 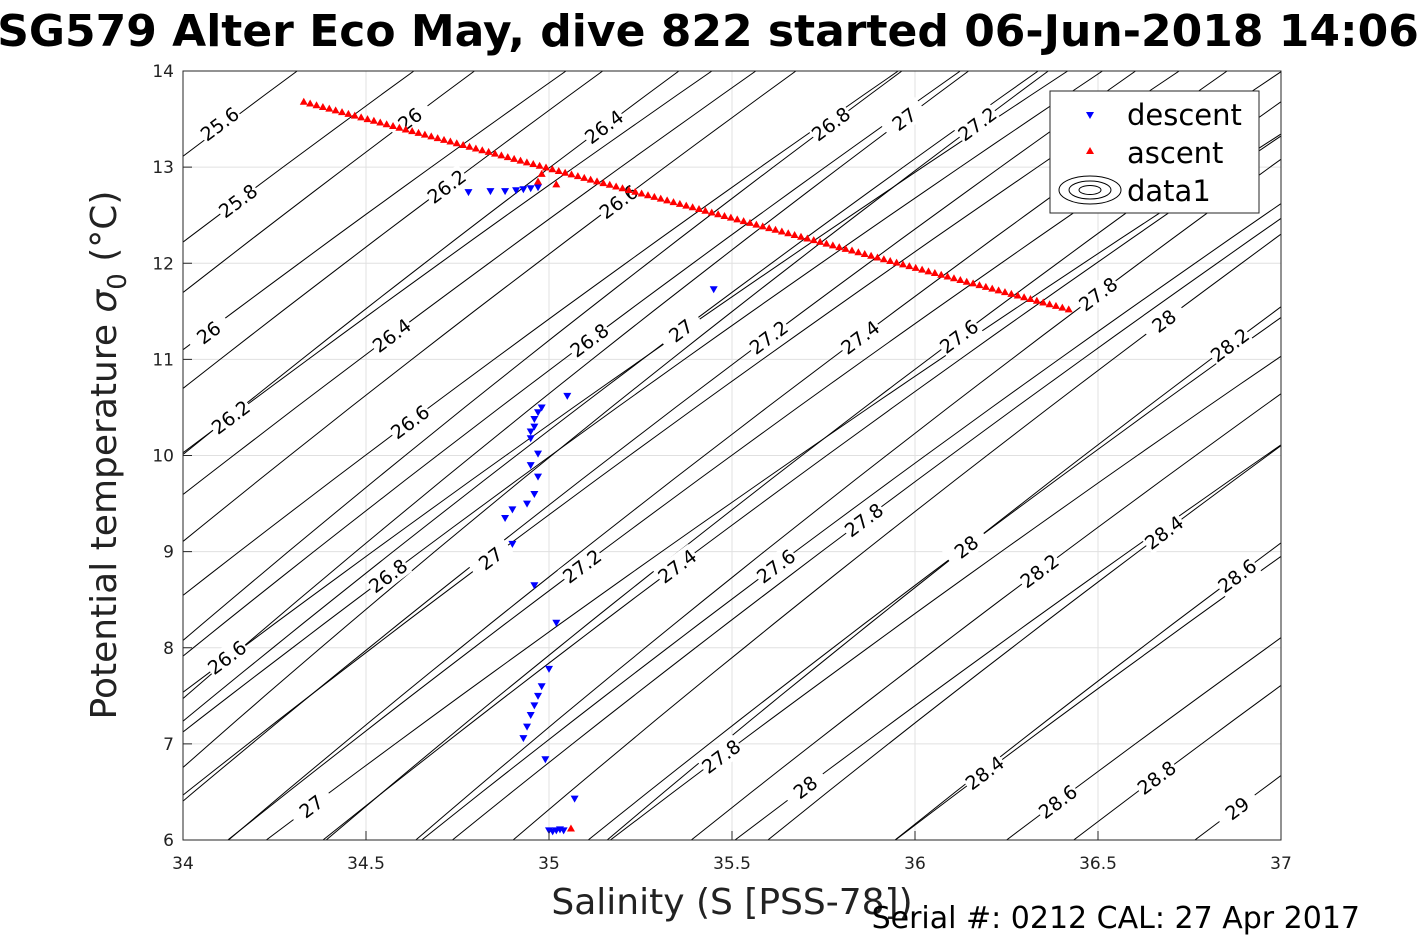 I want to click on contour-label: 27.8, so click(x=864, y=520).